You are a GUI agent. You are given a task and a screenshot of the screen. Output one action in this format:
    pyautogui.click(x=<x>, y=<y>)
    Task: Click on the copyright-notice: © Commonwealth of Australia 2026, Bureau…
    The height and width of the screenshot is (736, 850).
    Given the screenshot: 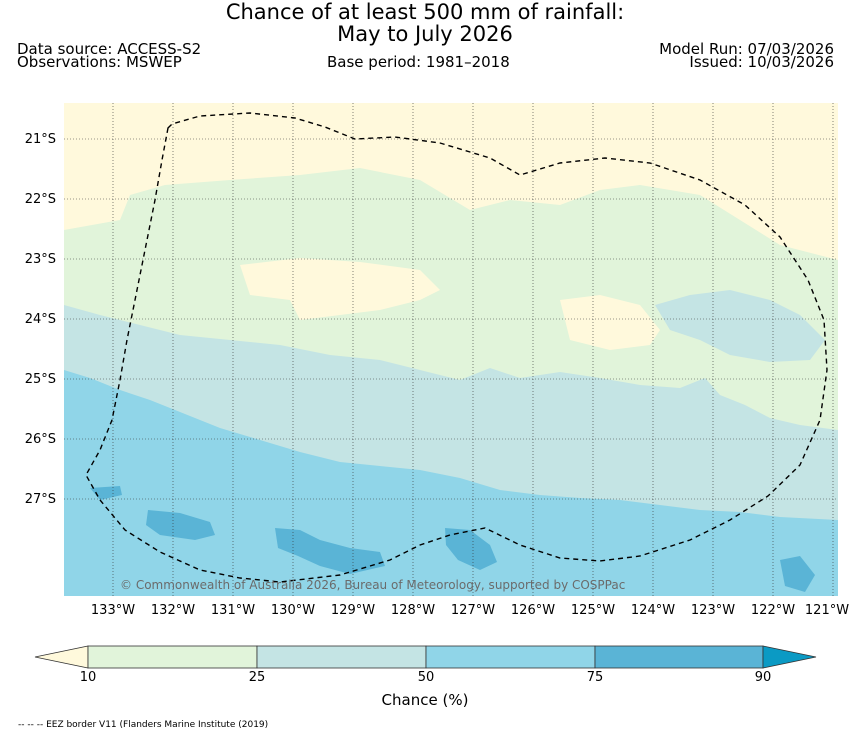 What is the action you would take?
    pyautogui.click(x=372, y=585)
    